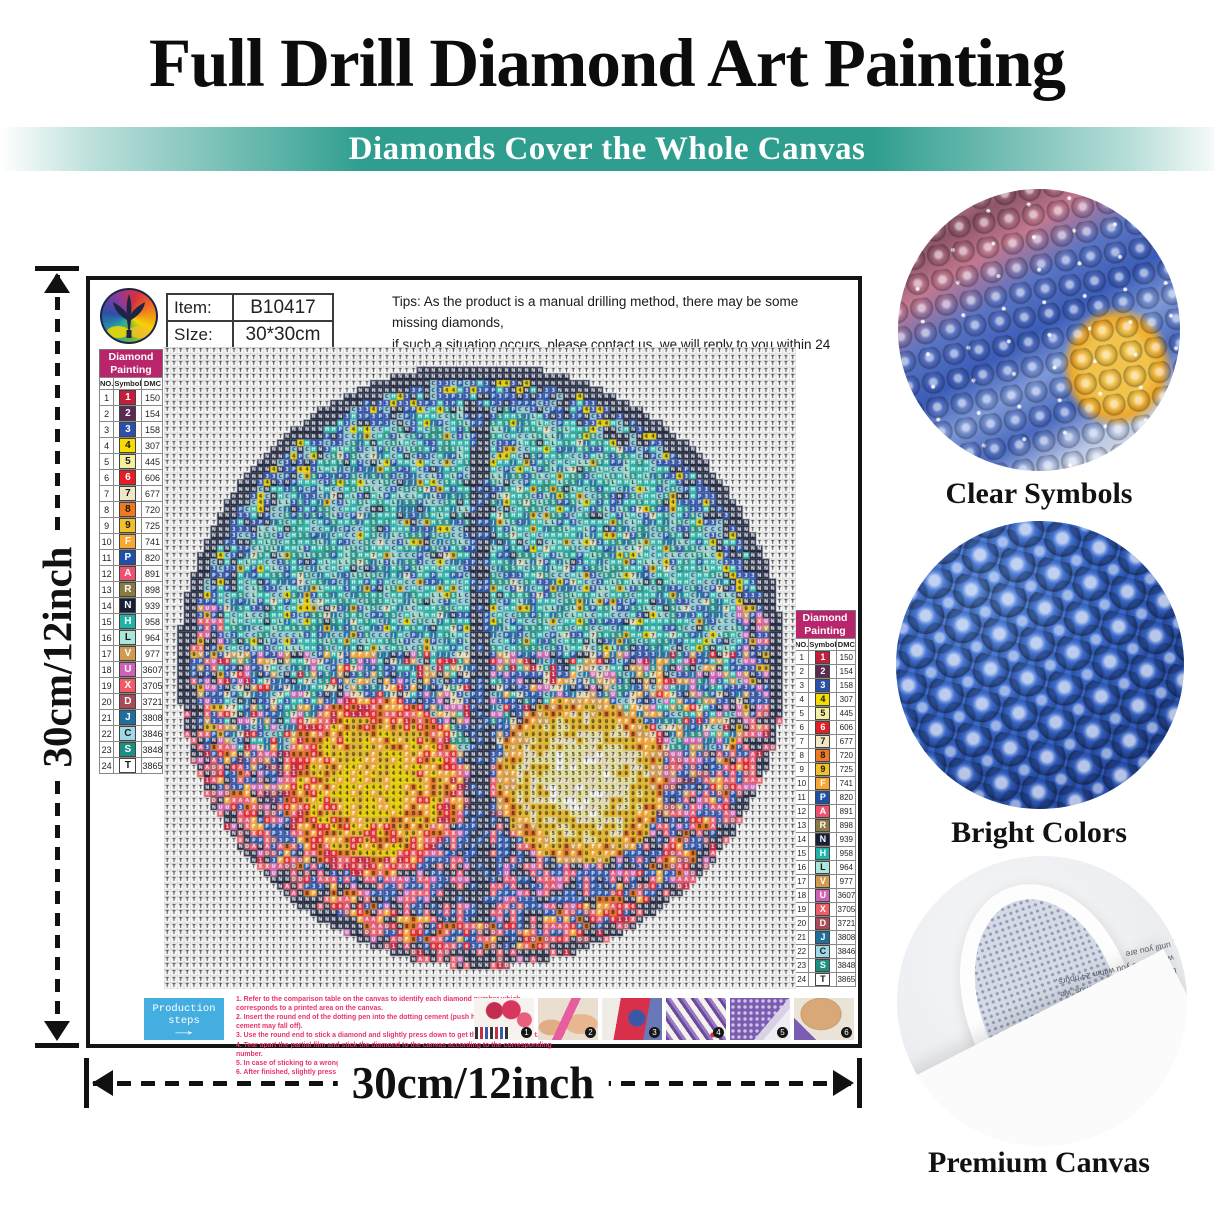 The height and width of the screenshot is (1214, 1214). Describe the element at coordinates (1039, 832) in the screenshot. I see `feature-label-bright-colors: Bright Colors` at that location.